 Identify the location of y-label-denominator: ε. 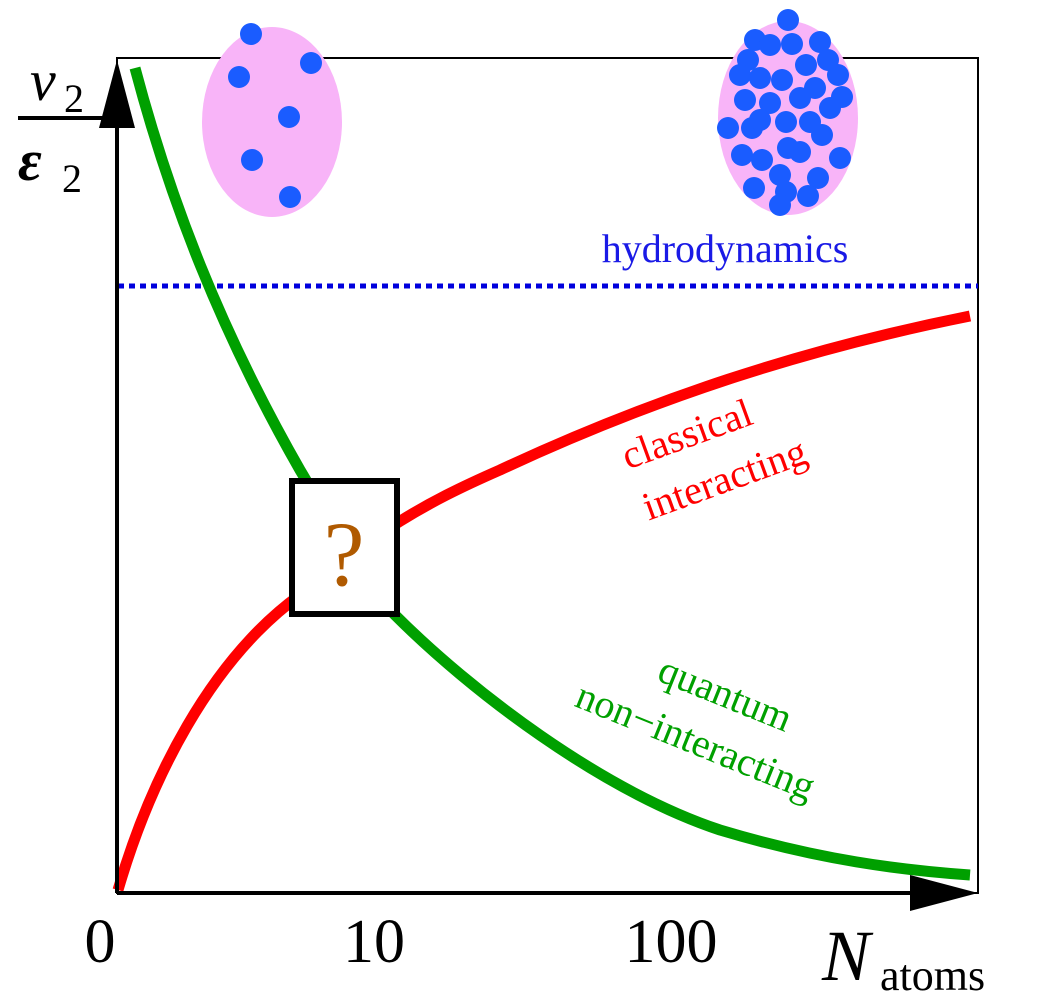
(30, 160).